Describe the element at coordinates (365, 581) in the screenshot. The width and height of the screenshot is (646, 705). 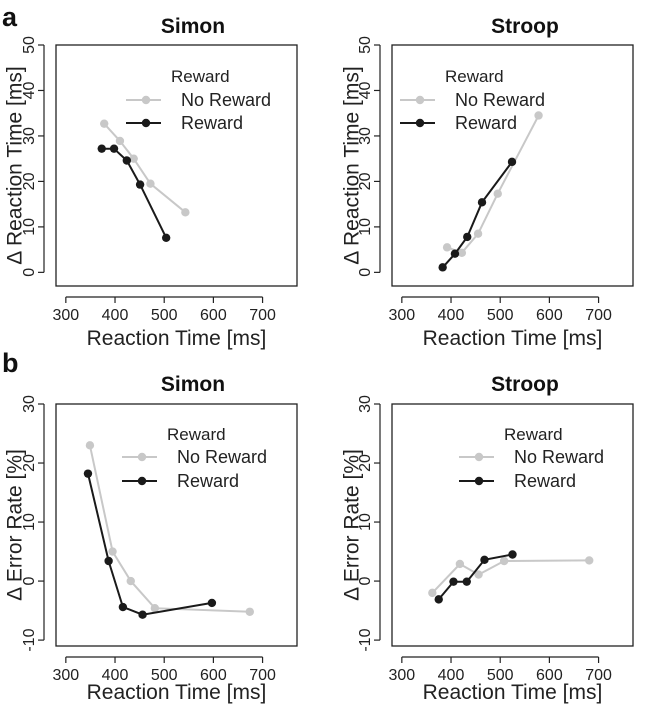
I see `chart-4-y-tick-label: 0` at that location.